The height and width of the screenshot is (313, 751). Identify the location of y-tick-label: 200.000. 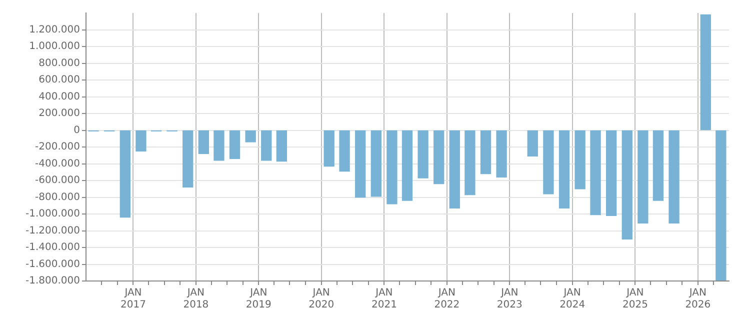
(59, 114).